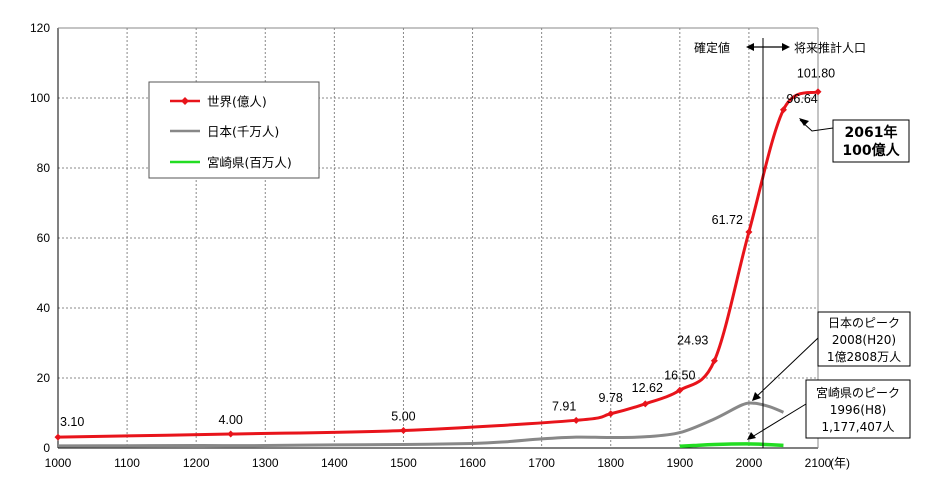  Describe the element at coordinates (611, 398) in the screenshot. I see `world-label-1800: 9.78` at that location.